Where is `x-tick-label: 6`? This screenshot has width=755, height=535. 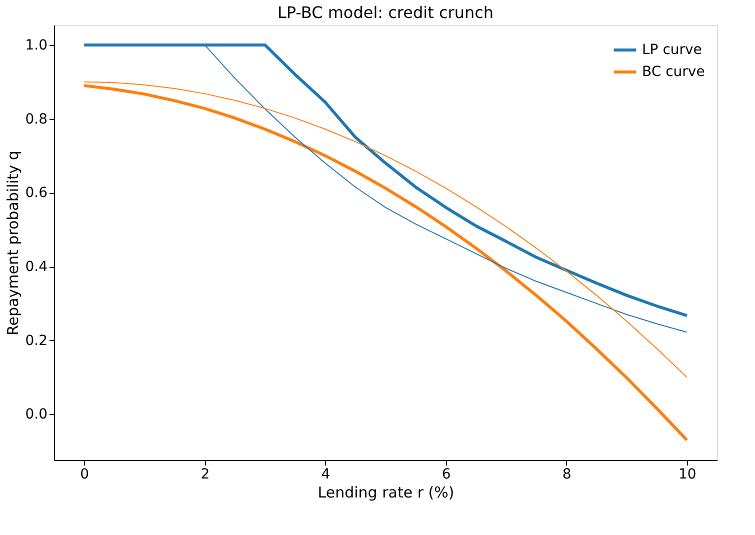
x-tick-label: 6 is located at coordinates (446, 474).